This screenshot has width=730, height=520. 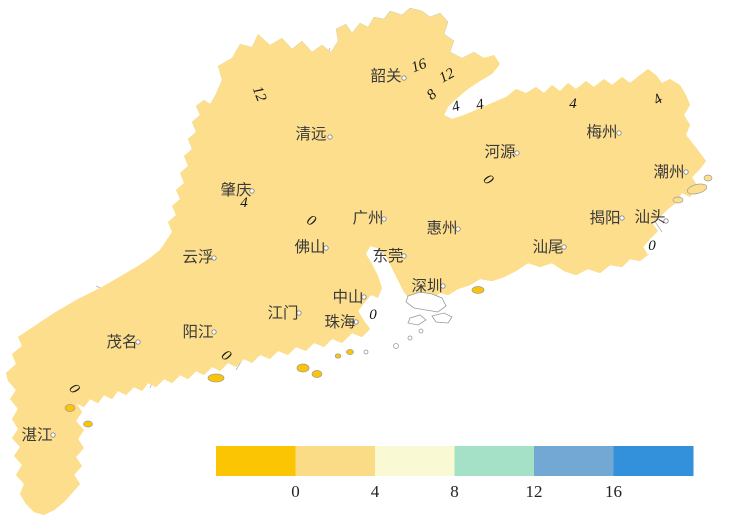 I want to click on city-label: 湛江, so click(x=36, y=435).